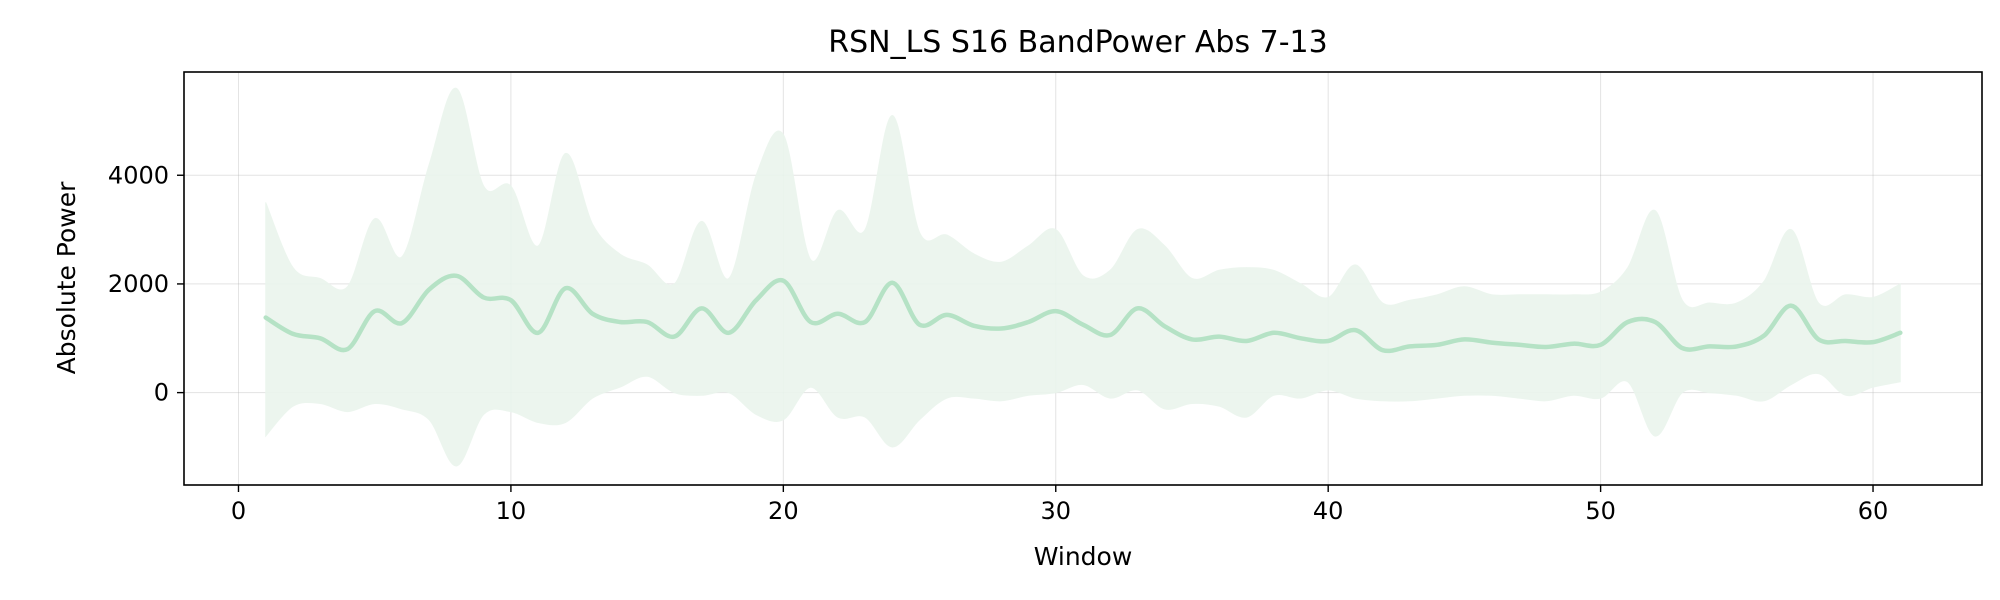  I want to click on x-tick-label: 30, so click(1055, 511).